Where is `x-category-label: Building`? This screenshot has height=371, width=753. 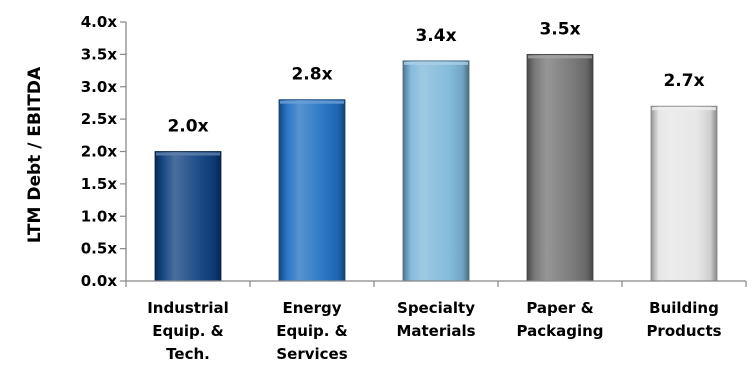 x-category-label: Building is located at coordinates (684, 308).